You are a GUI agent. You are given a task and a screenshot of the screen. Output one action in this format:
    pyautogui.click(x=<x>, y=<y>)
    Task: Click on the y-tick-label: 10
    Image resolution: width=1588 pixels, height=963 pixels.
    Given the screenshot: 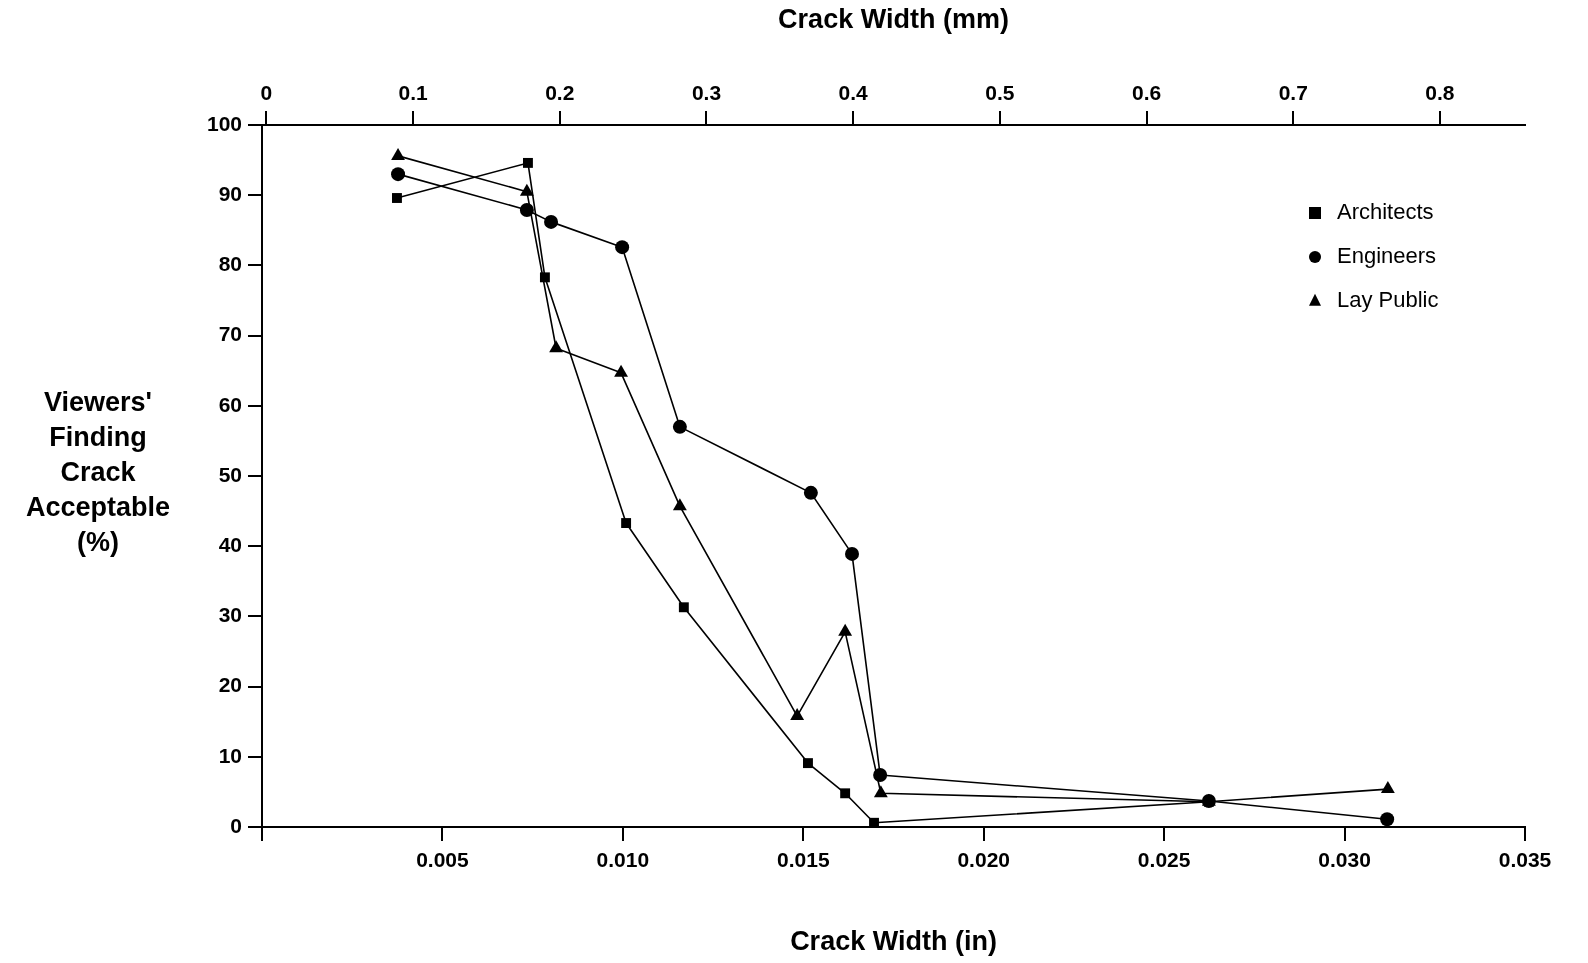 What is the action you would take?
    pyautogui.click(x=230, y=755)
    